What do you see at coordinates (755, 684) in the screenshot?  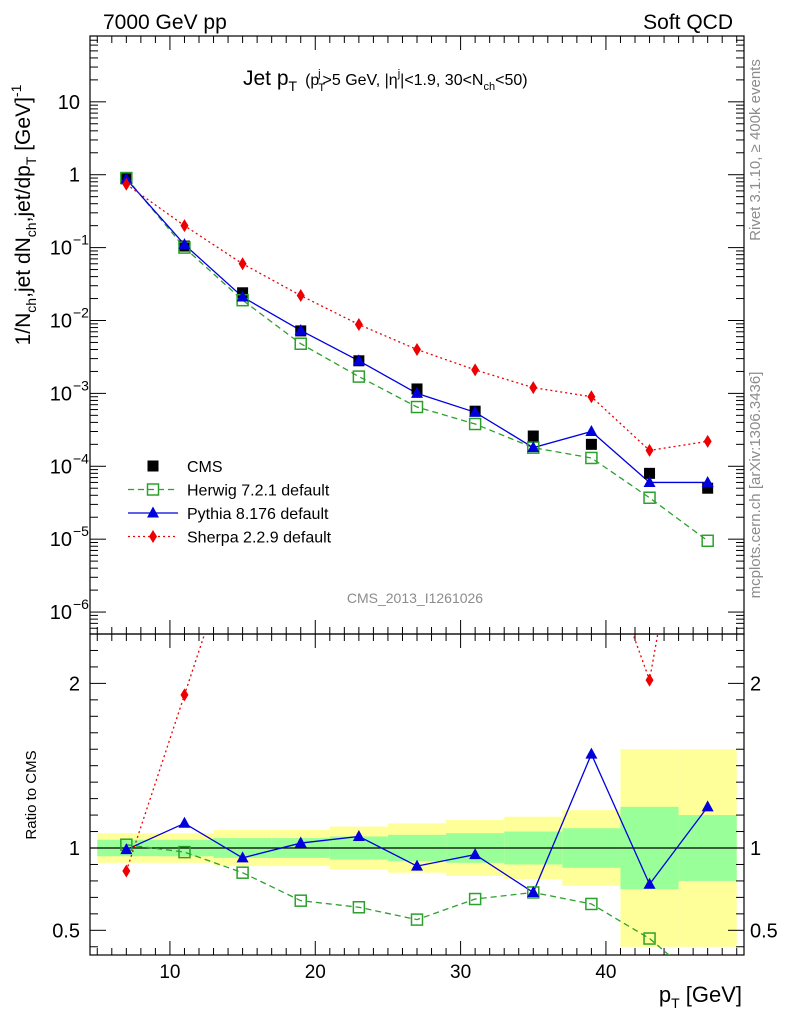 I see `ratio-y-tick-label-right: 2` at bounding box center [755, 684].